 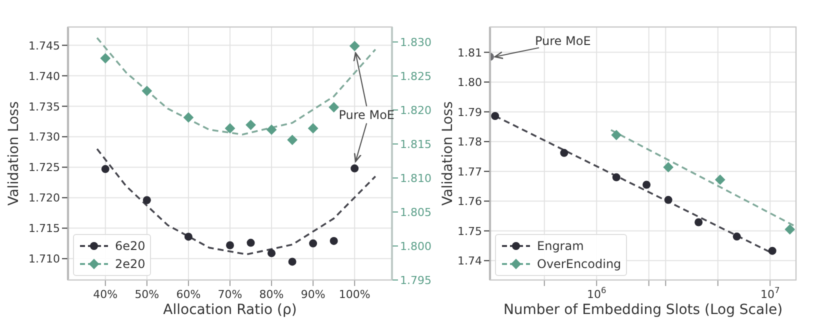 What do you see at coordinates (770, 293) in the screenshot?
I see `x-tick-label: 10$^{7}$` at bounding box center [770, 293].